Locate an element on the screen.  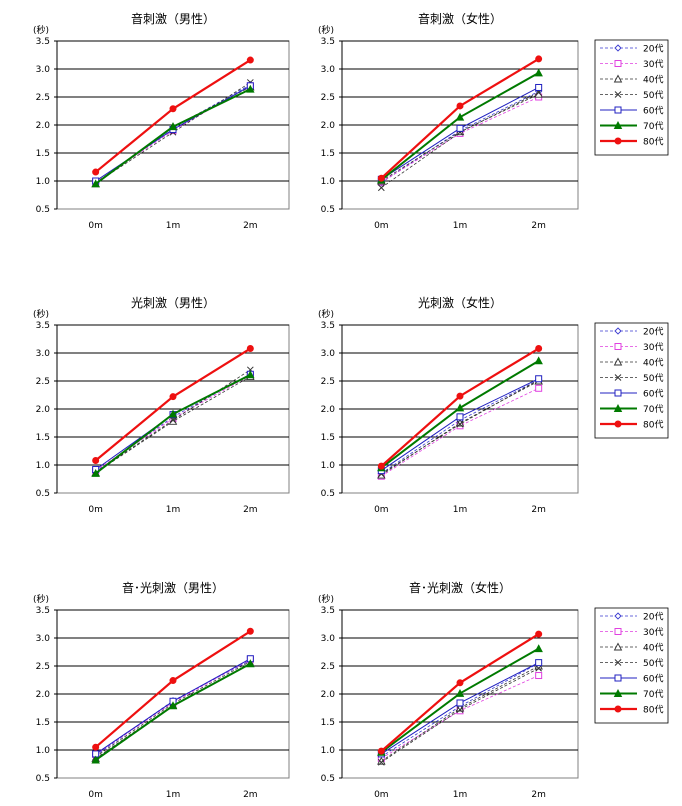
y-axis-label: (秒) is located at coordinates (326, 314).